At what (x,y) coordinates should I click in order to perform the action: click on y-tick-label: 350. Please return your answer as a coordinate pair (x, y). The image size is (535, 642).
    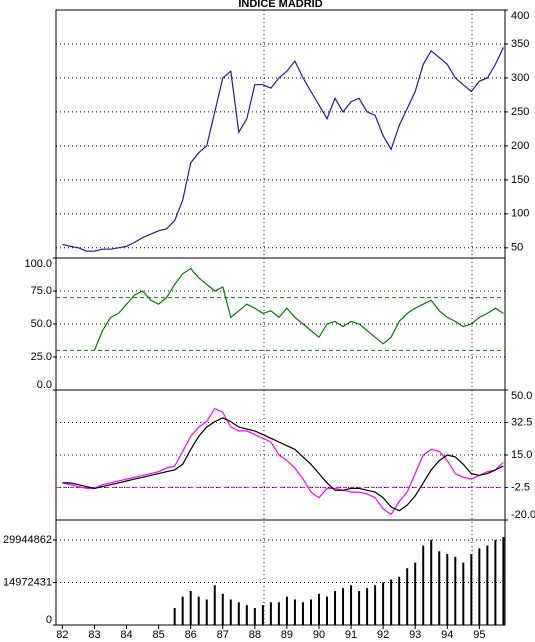
    Looking at the image, I should click on (520, 44).